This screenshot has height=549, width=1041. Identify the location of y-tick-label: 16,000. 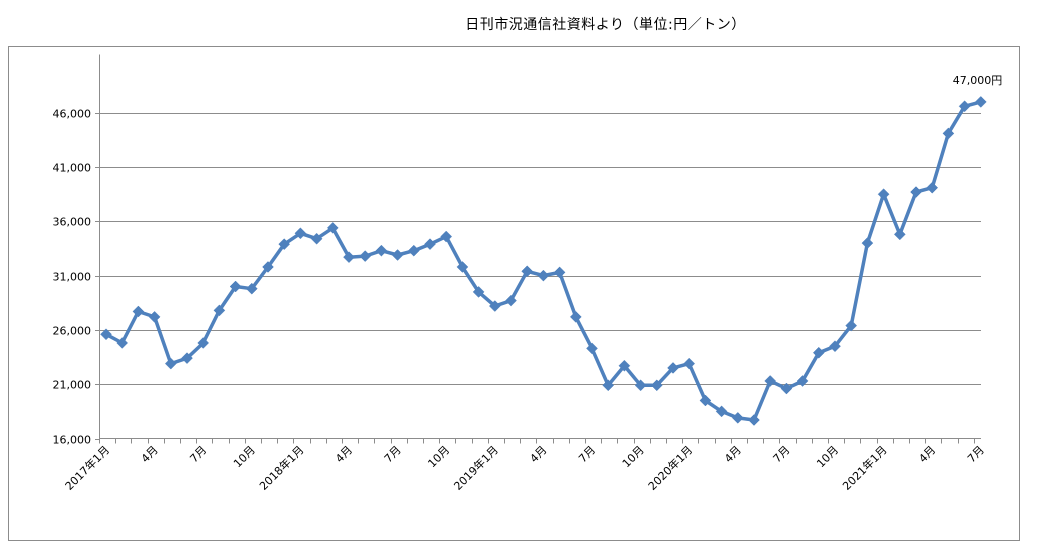
(72, 440).